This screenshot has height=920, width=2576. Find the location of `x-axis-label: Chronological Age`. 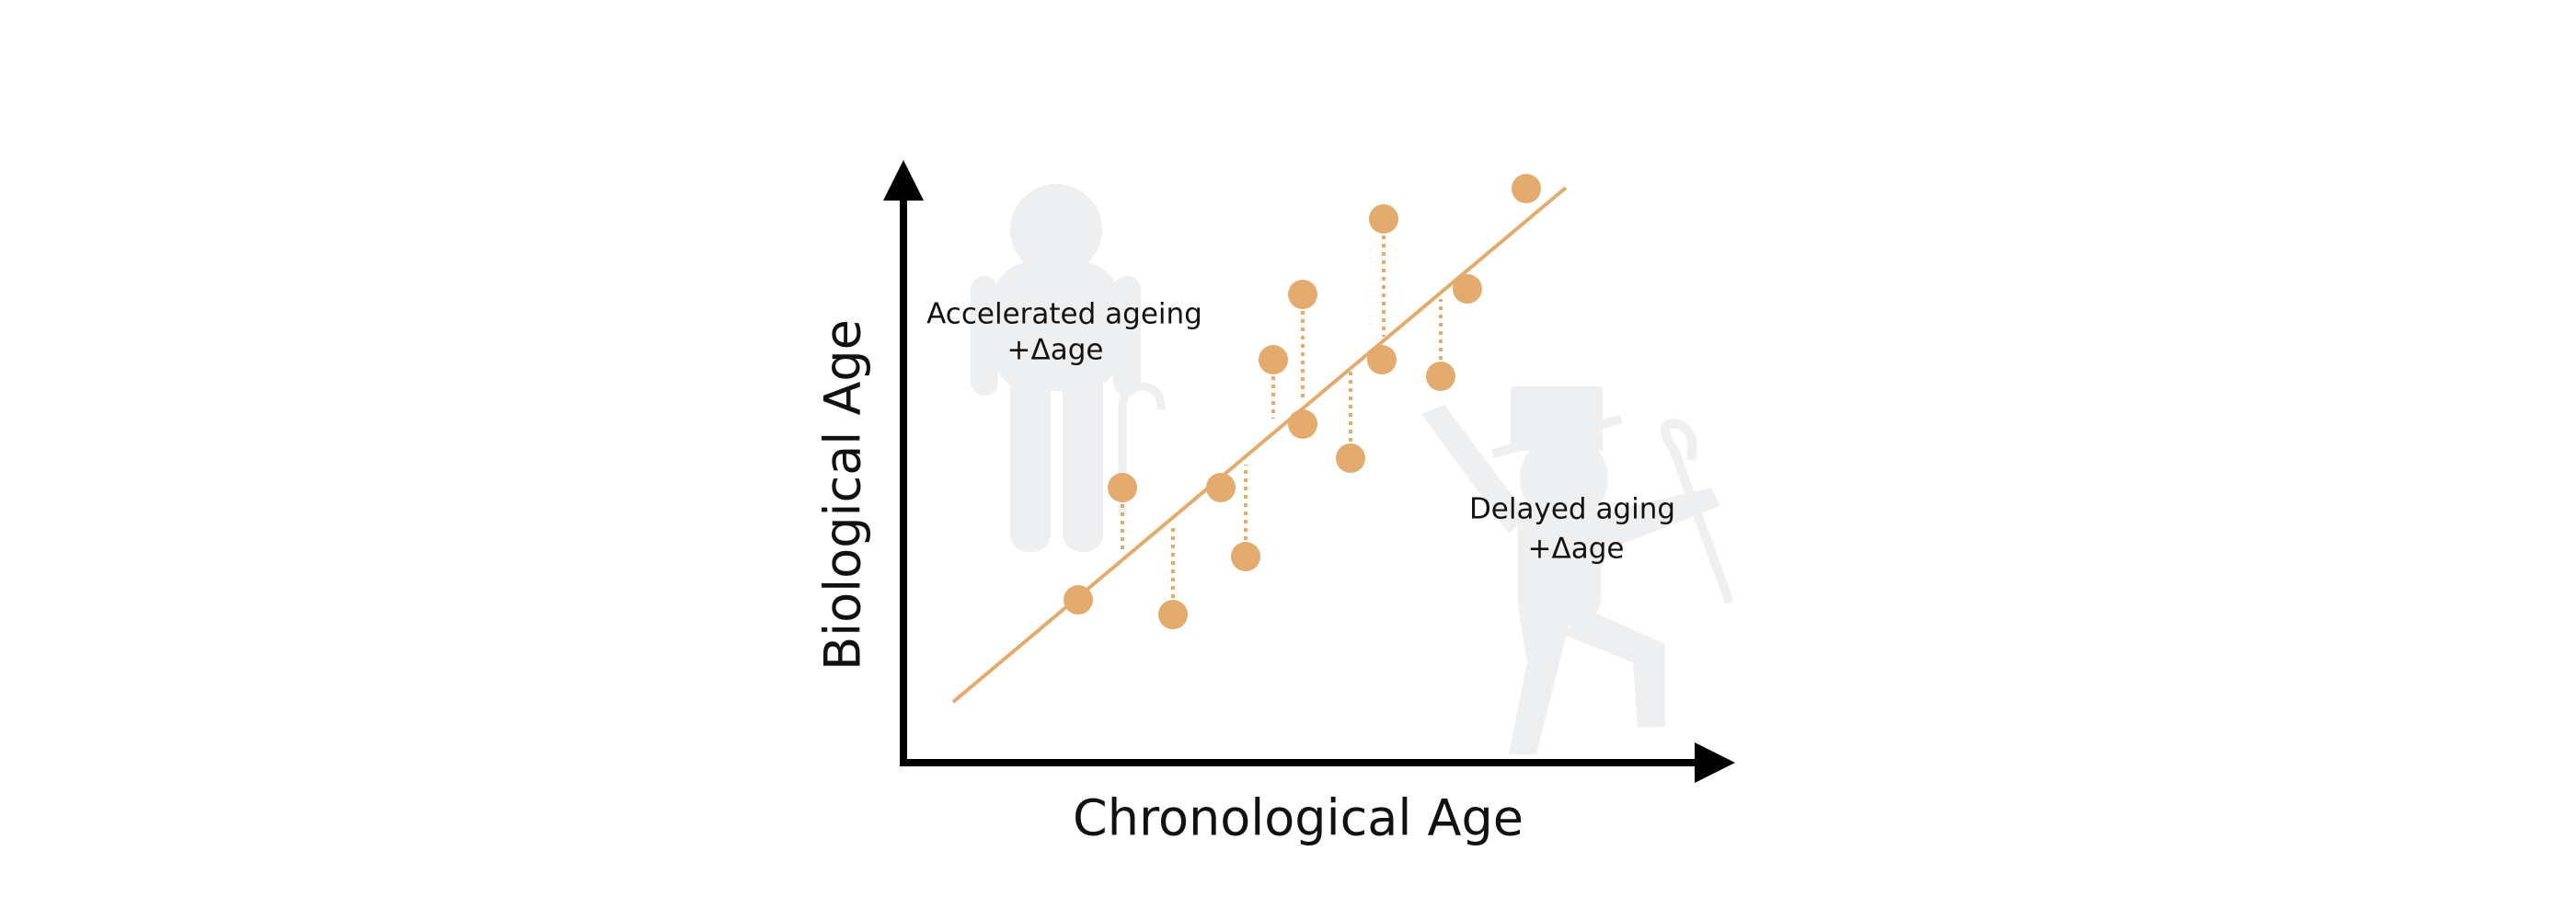

x-axis-label: Chronological Age is located at coordinates (1298, 818).